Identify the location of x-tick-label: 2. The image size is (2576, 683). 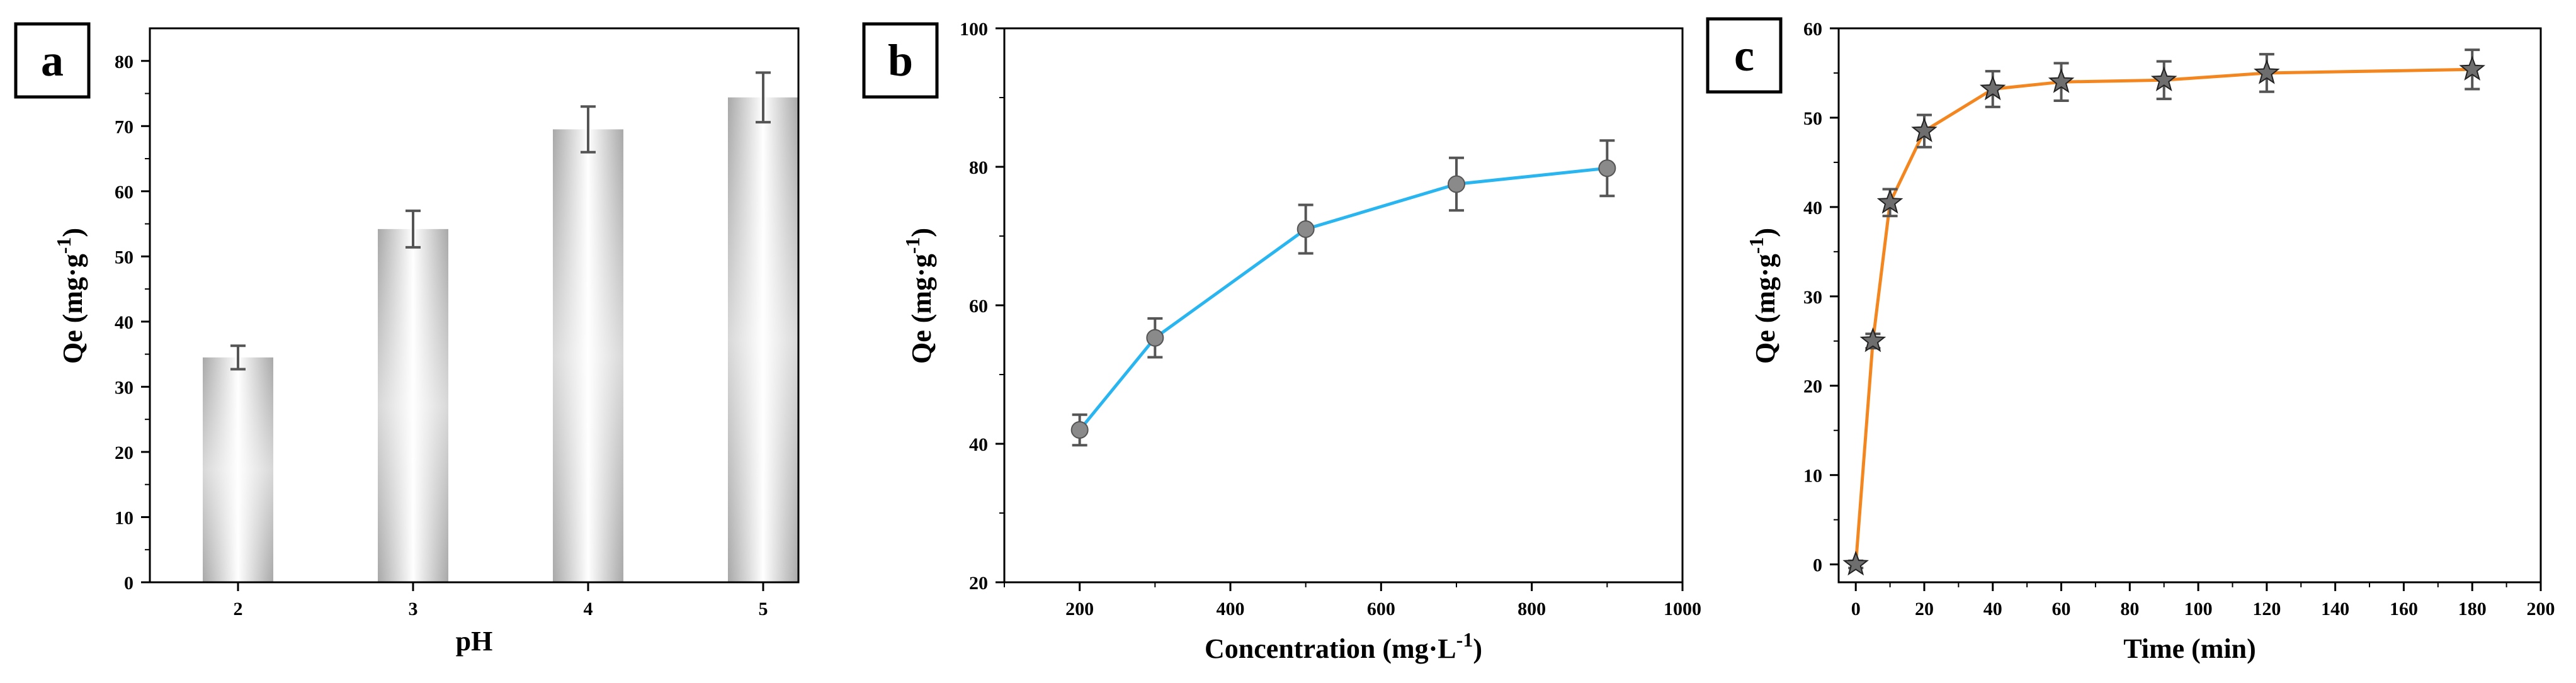
(238, 609).